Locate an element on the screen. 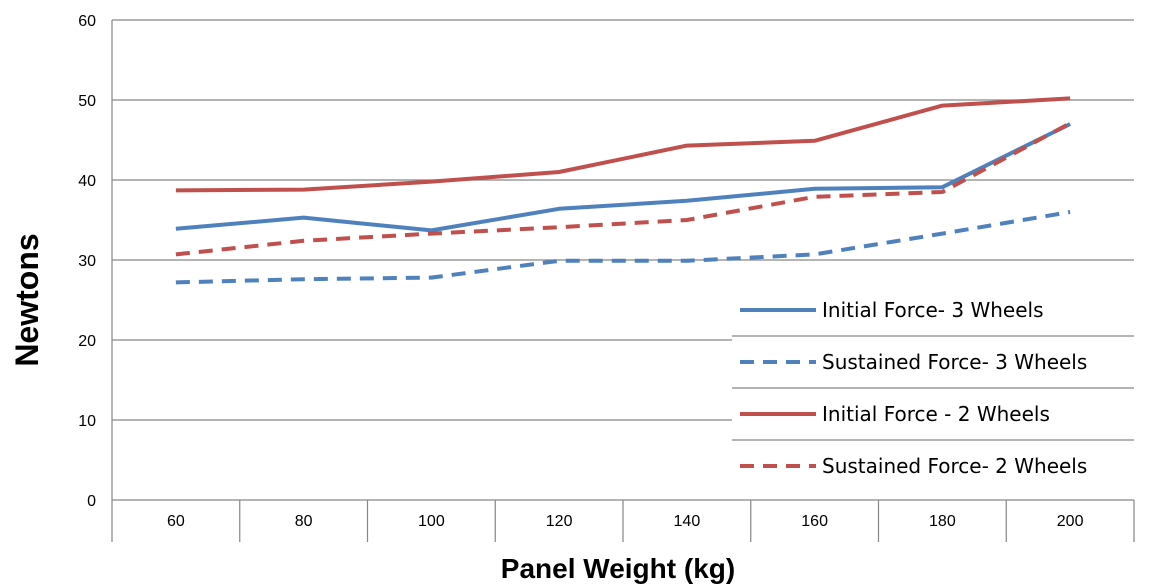  legend-label: Sustained Force- 3 Wheels is located at coordinates (954, 362).